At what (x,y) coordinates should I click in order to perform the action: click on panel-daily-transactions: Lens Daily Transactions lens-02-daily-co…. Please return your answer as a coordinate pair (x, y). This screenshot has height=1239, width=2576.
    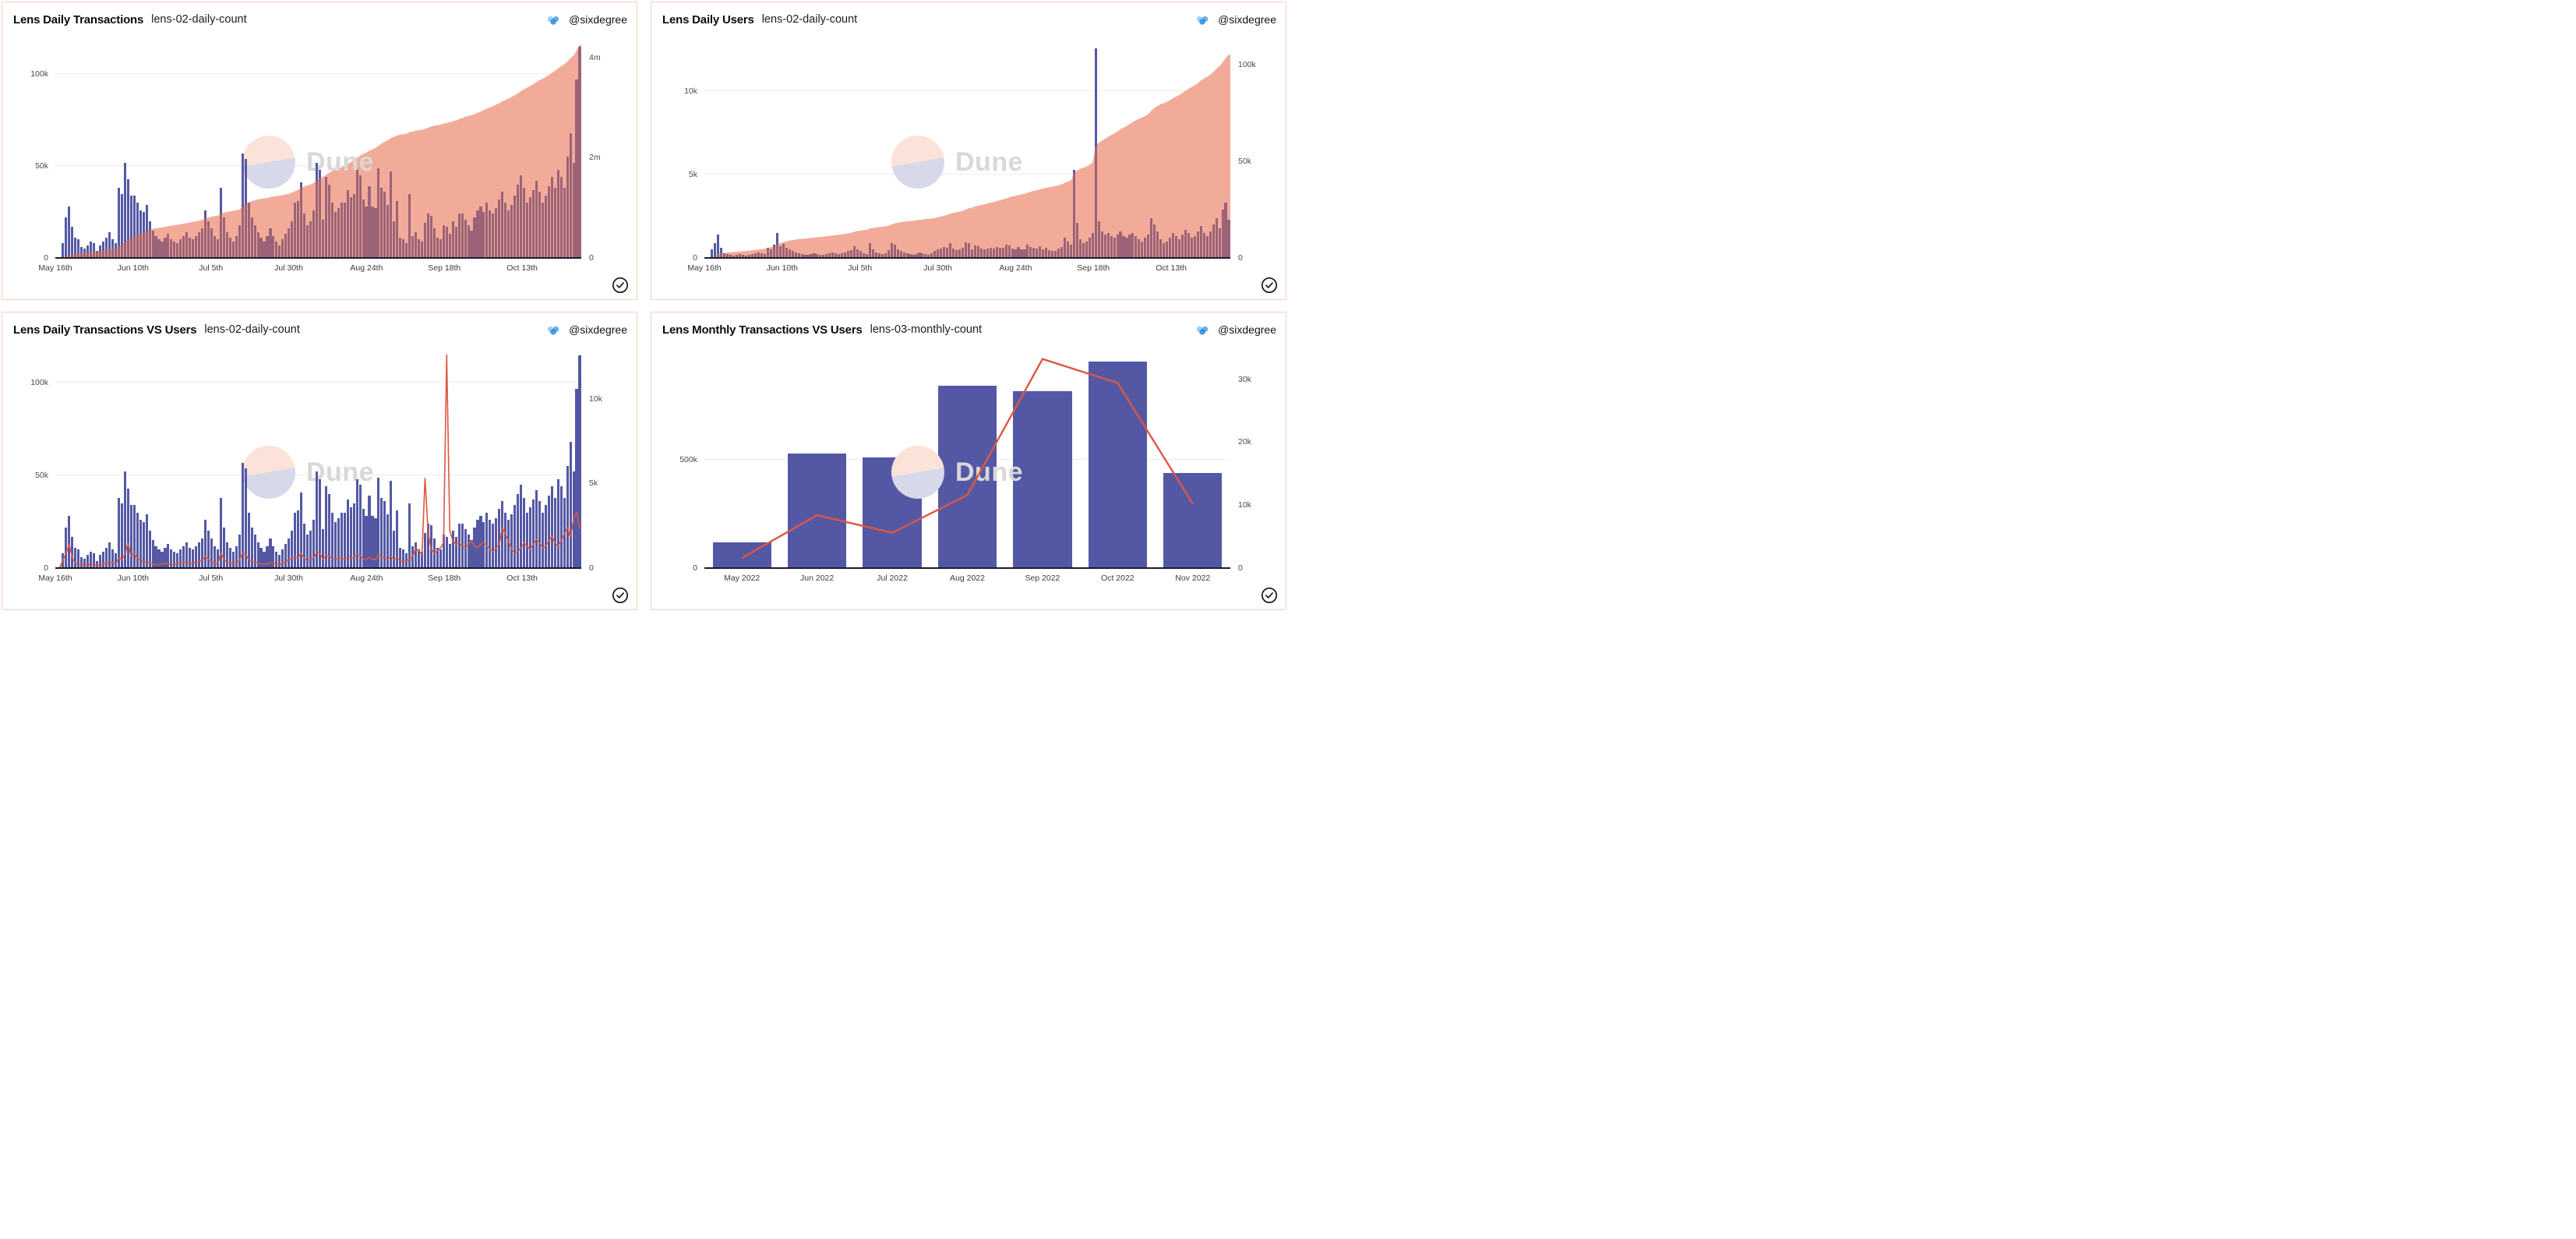
    Looking at the image, I should click on (319, 151).